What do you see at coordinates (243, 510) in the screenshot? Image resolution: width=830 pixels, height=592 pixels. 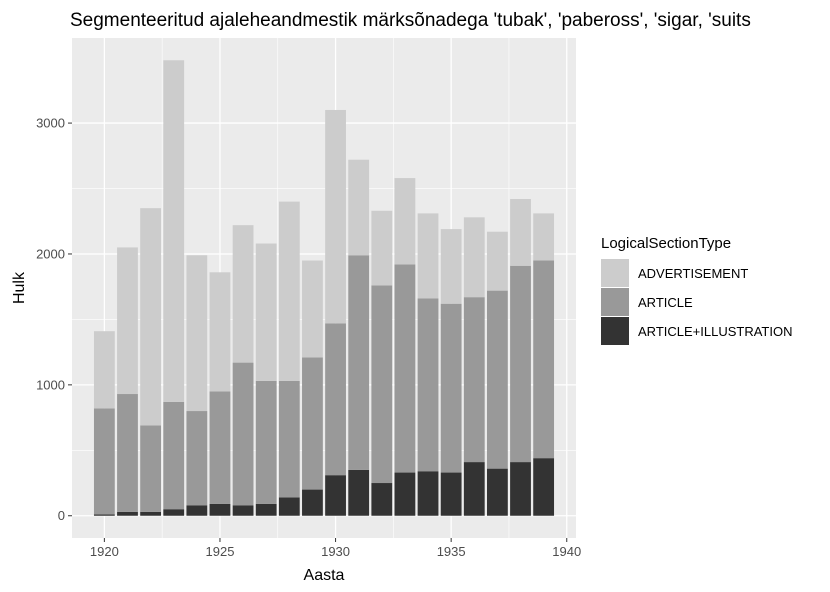 I see `bar-article-illustration-1926` at bounding box center [243, 510].